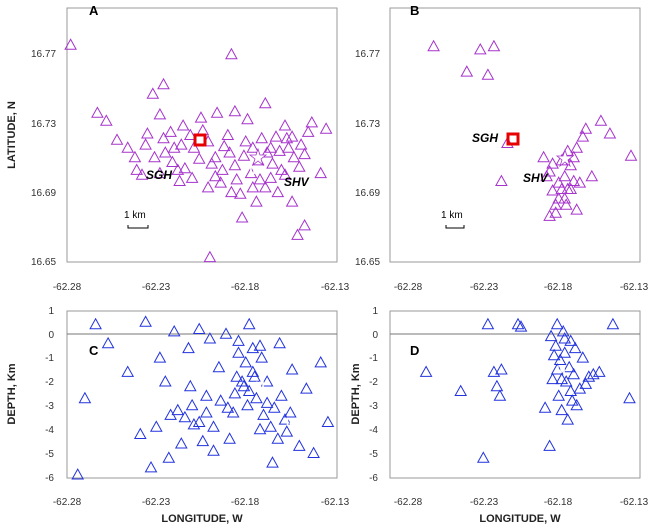  What do you see at coordinates (43, 193) in the screenshot?
I see `panel-a-ytick: 16.69` at bounding box center [43, 193].